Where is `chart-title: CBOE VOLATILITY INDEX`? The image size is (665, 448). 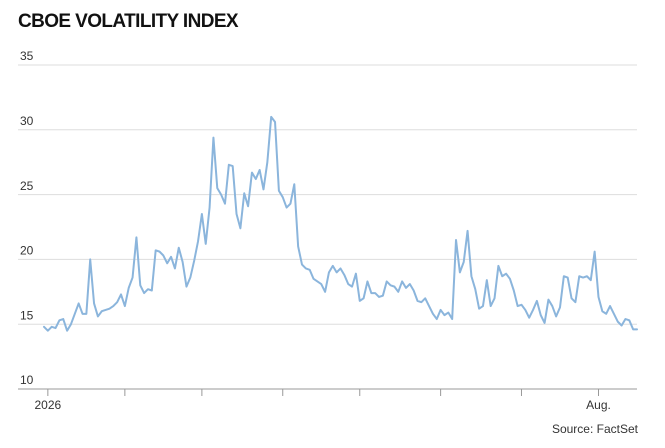 chart-title: CBOE VOLATILITY INDEX is located at coordinates (128, 21).